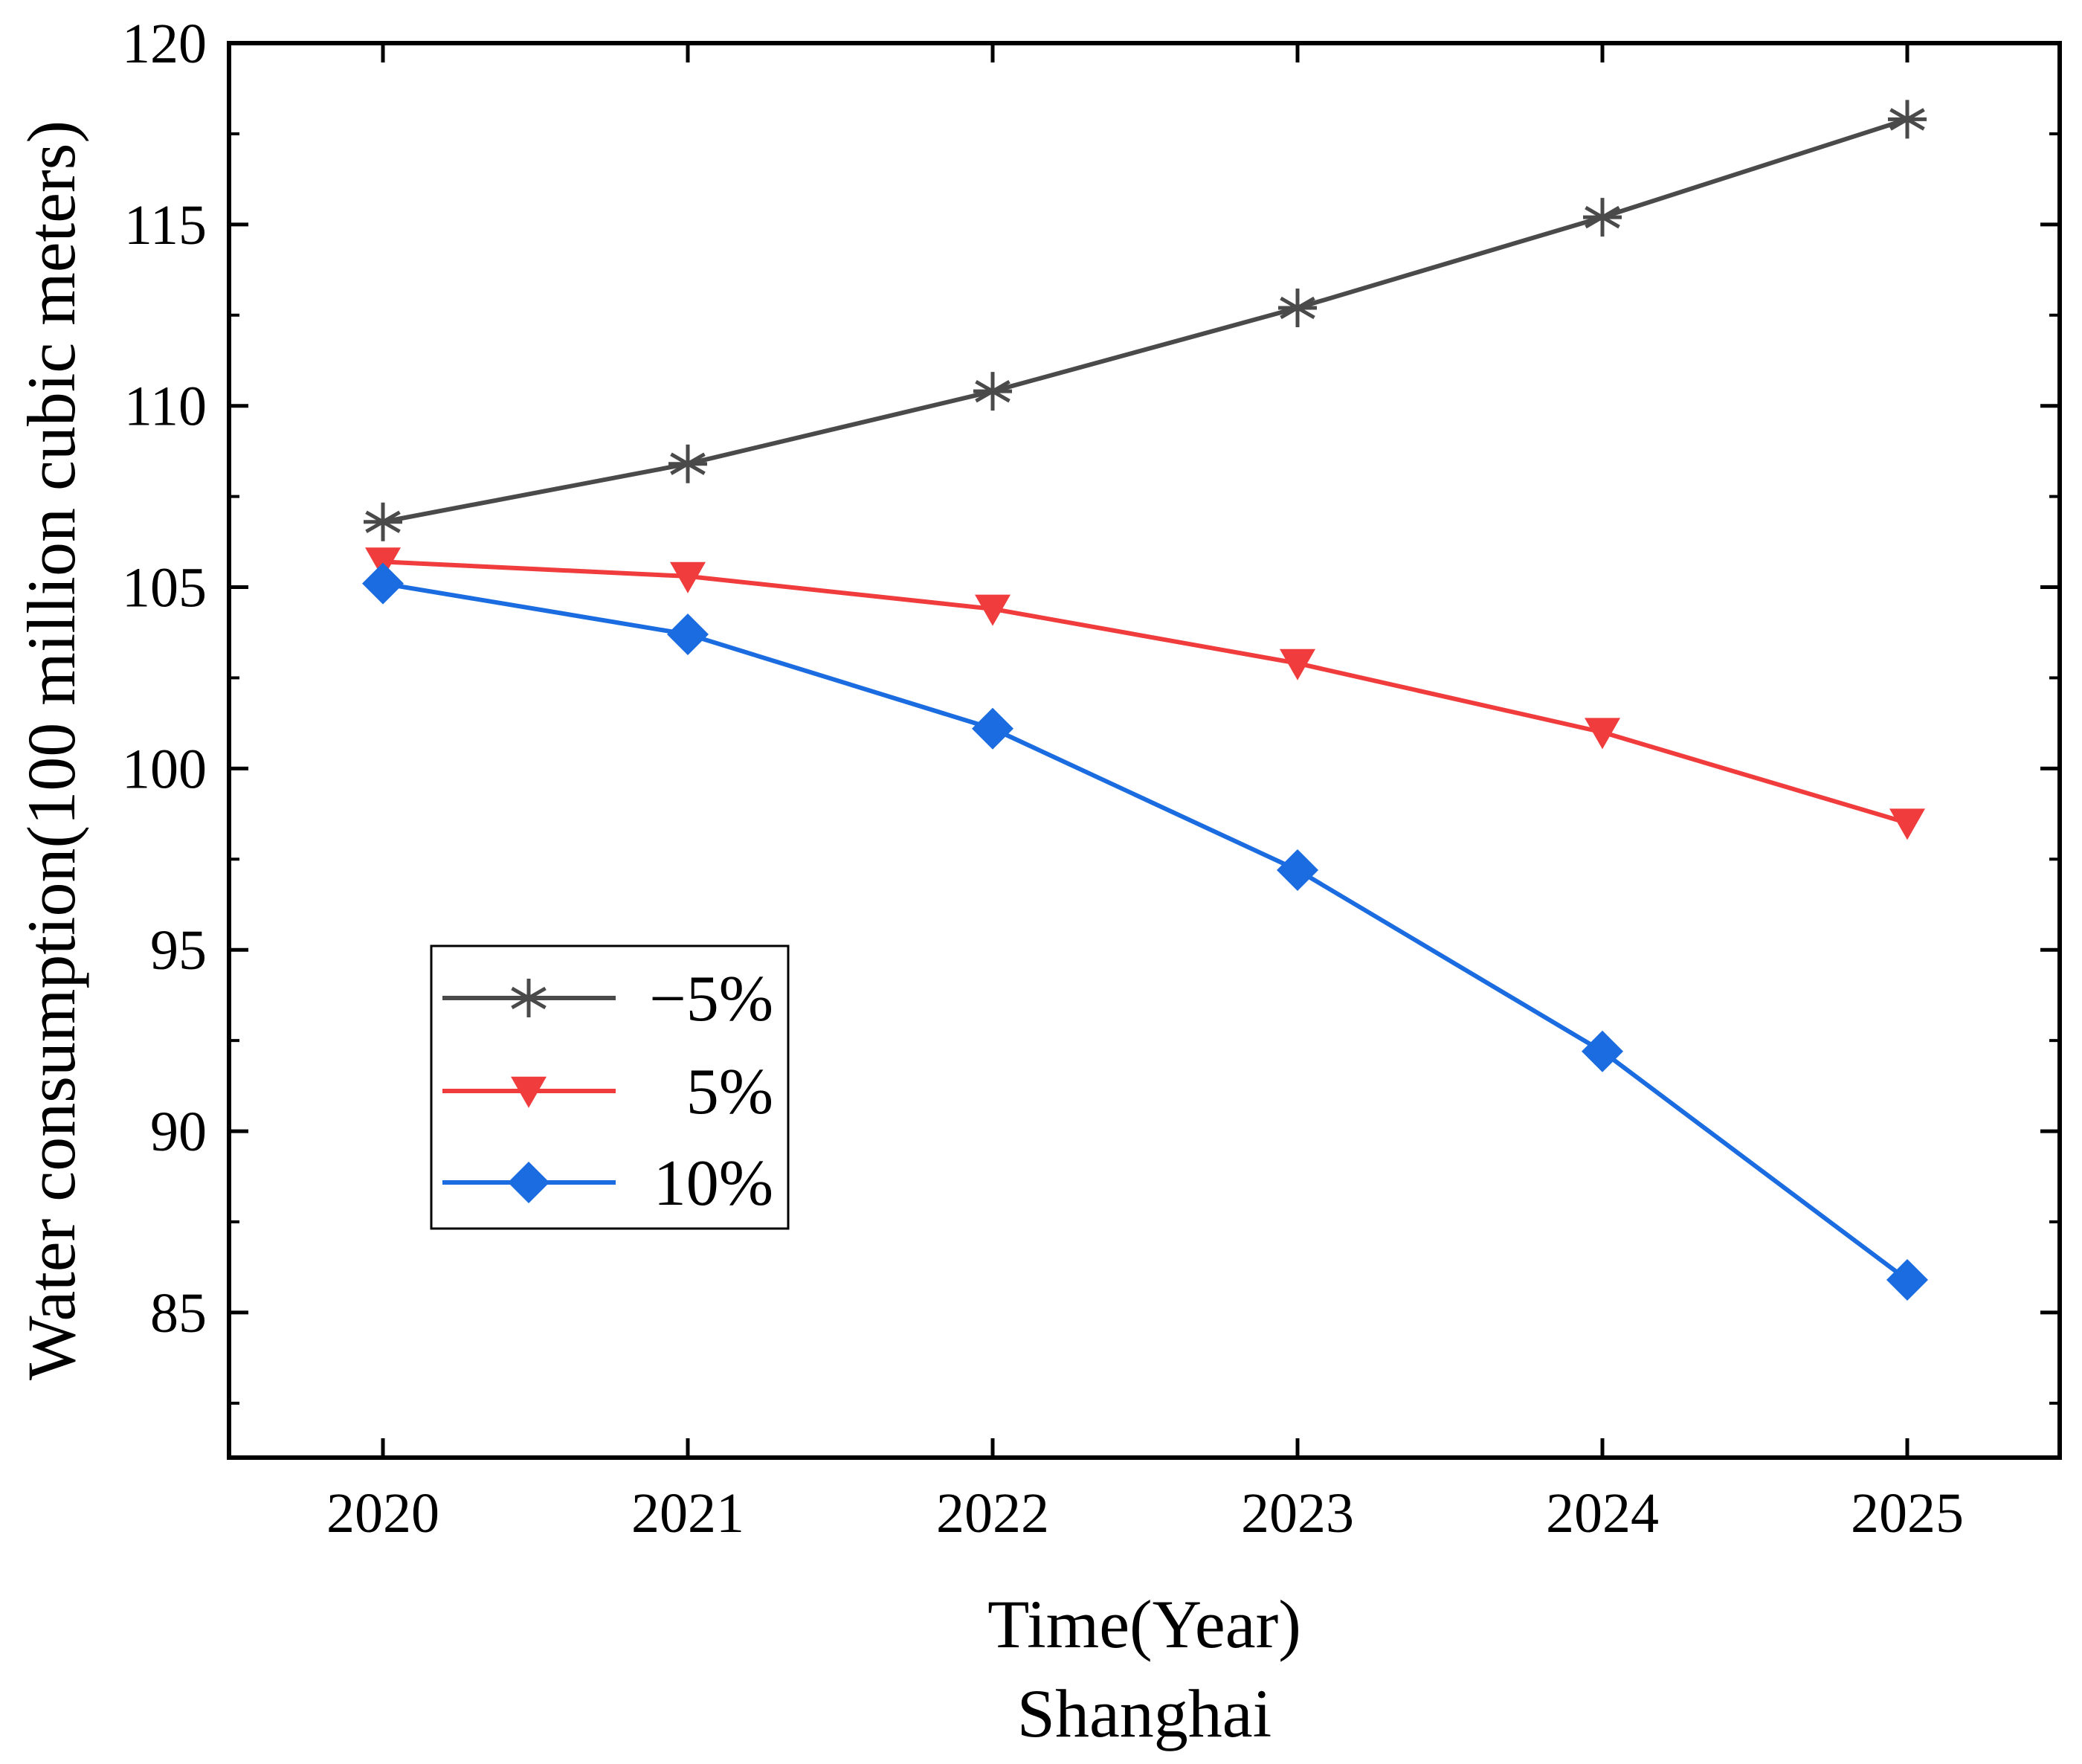  Describe the element at coordinates (382, 1514) in the screenshot. I see `x-tick-label: 2020` at that location.